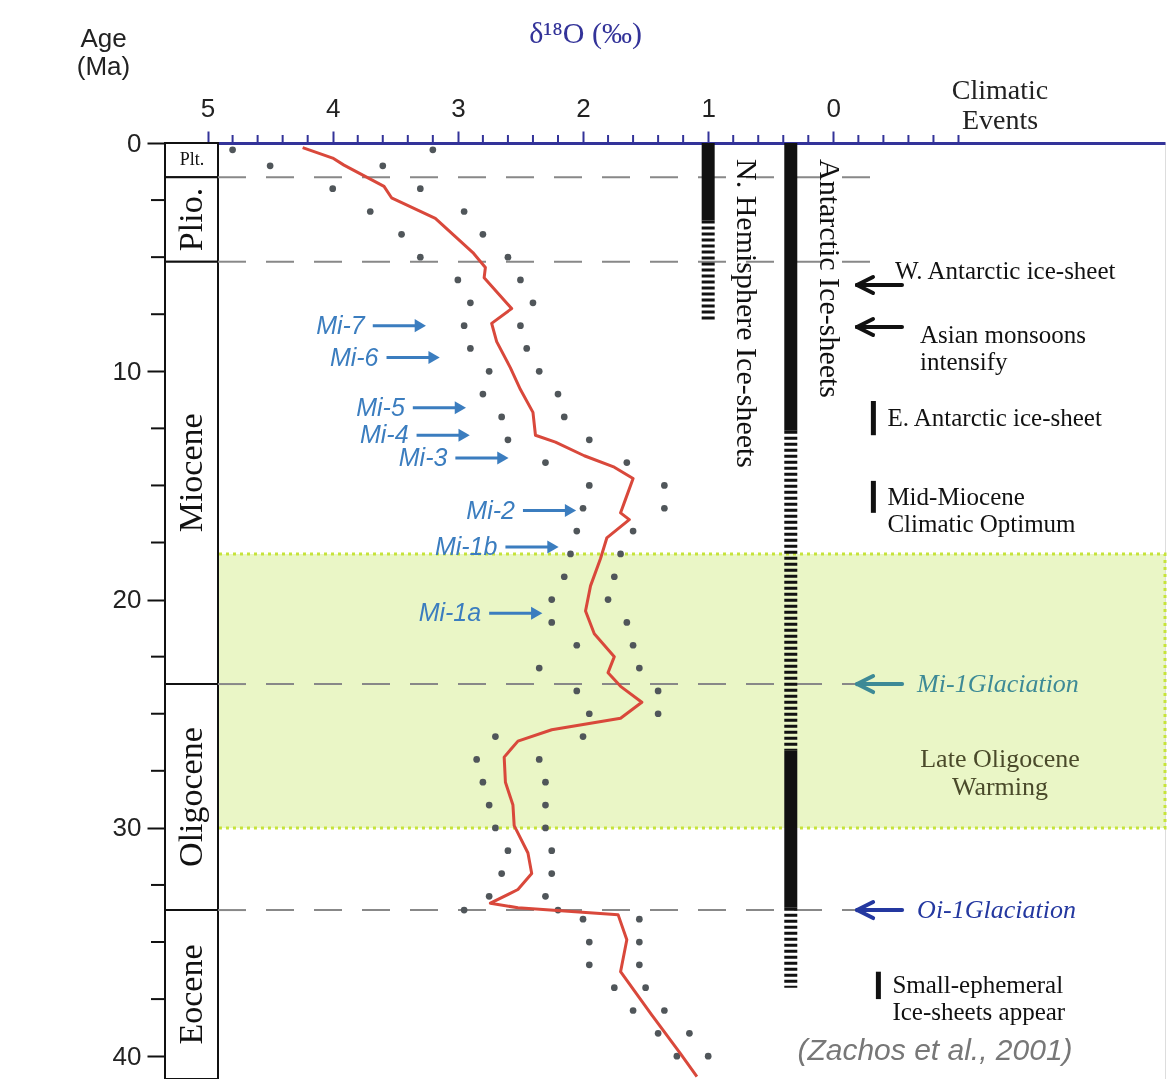  What do you see at coordinates (127, 827) in the screenshot?
I see `y-tick-label: 30` at bounding box center [127, 827].